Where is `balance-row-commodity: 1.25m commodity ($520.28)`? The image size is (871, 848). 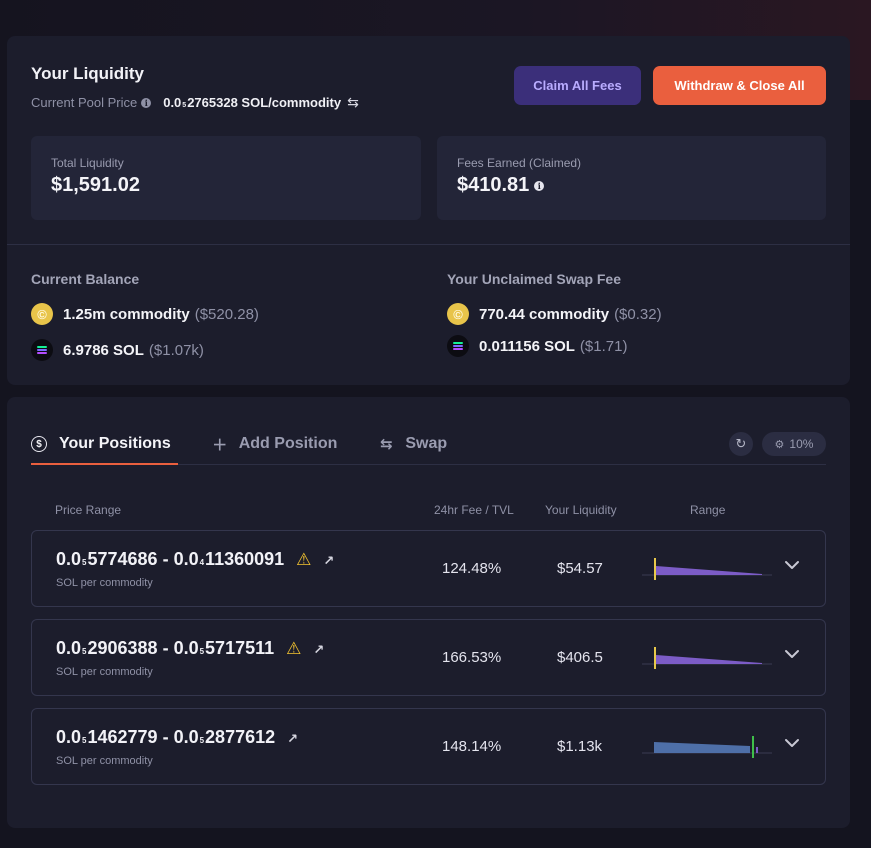 balance-row-commodity: 1.25m commodity ($520.28) is located at coordinates (145, 314).